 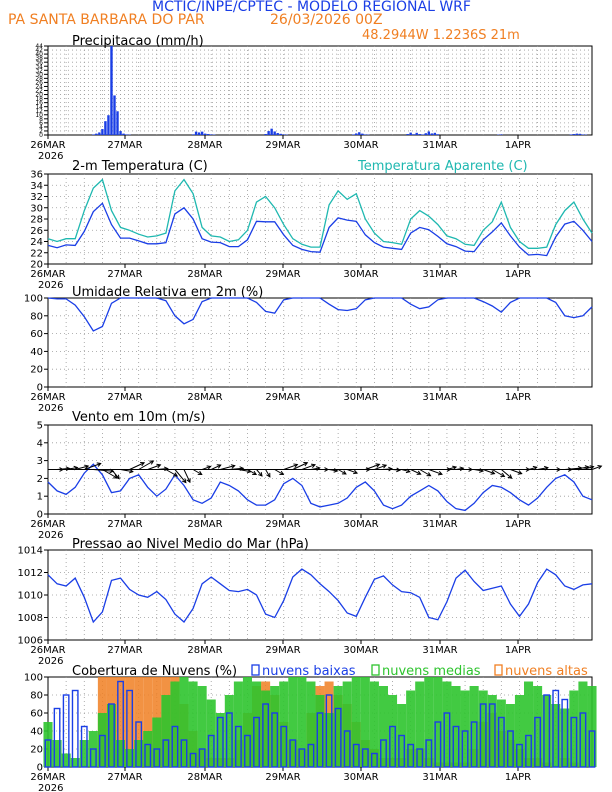 I want to click on rh-ytick-label: 0, so click(x=40, y=388).